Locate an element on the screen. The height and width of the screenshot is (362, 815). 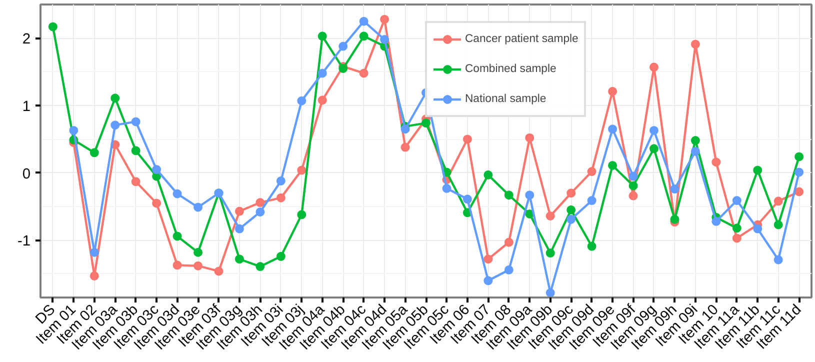
y-tick-label: -1 is located at coordinates (24, 242).